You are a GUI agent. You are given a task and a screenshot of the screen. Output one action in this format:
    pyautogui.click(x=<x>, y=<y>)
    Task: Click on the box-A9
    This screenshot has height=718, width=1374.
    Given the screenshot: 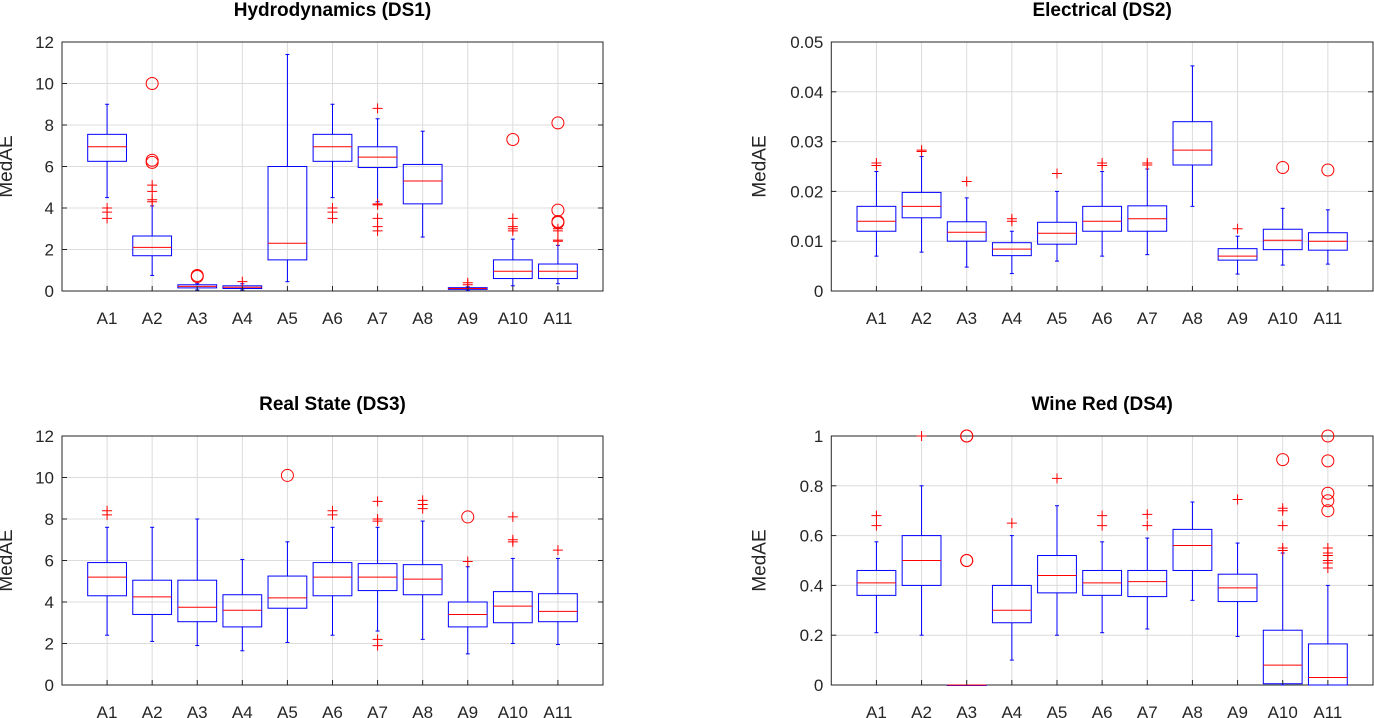 What is the action you would take?
    pyautogui.click(x=467, y=582)
    